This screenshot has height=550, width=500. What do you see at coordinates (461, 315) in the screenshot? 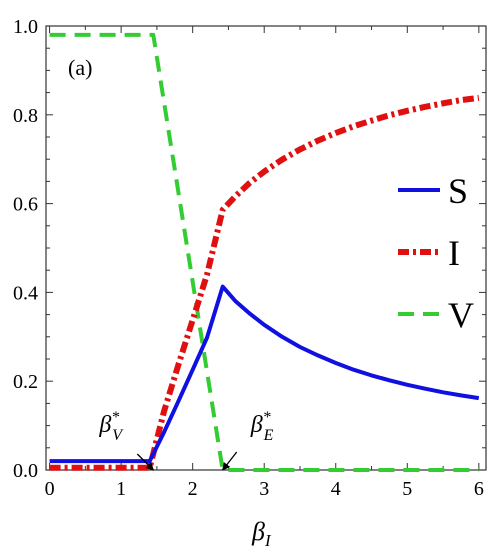
I see `legend-label-V: V` at bounding box center [461, 315].